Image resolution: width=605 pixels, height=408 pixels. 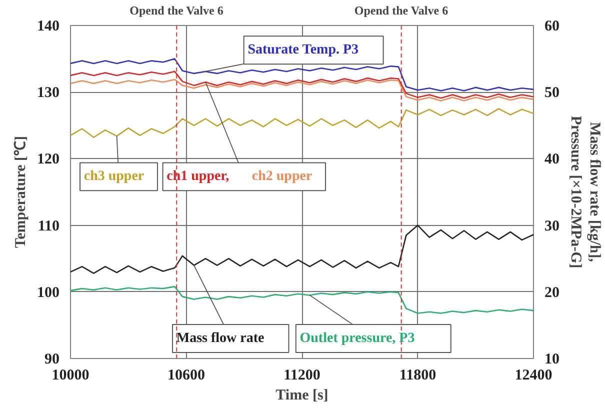 I want to click on x-tick-label: 12400, so click(x=533, y=376).